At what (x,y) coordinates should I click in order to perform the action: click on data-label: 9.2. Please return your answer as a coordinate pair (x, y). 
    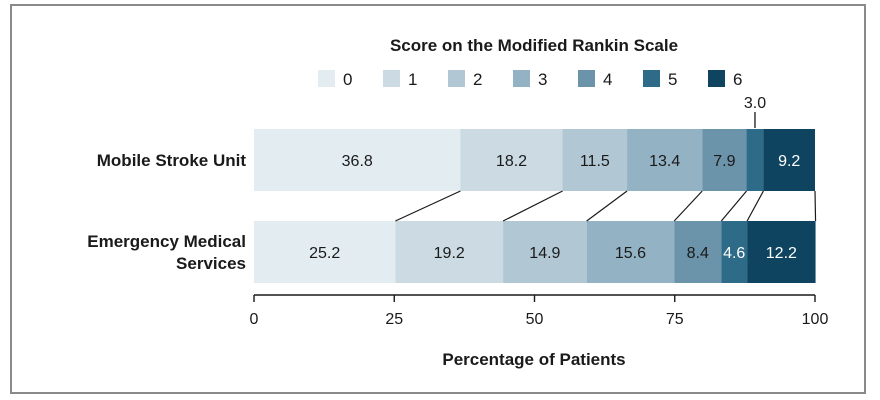
    Looking at the image, I should click on (789, 161).